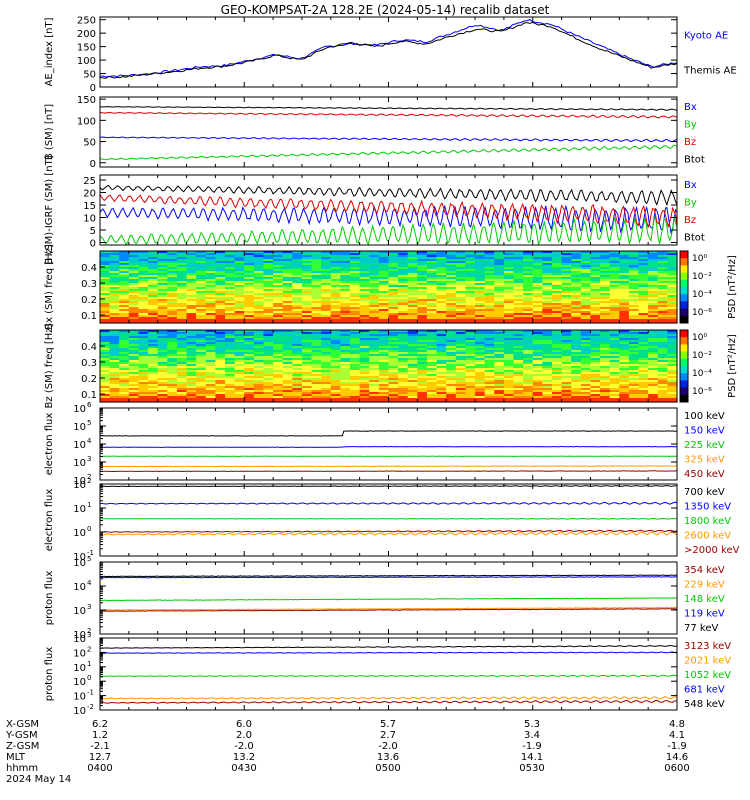 The width and height of the screenshot is (750, 800). Describe the element at coordinates (89, 559) in the screenshot. I see `panel-prot1-ytick-exp: 5` at that location.